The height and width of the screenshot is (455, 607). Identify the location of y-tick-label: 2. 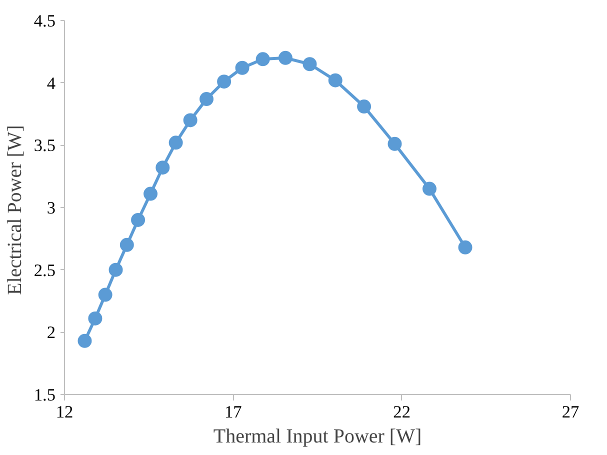
(51, 332).